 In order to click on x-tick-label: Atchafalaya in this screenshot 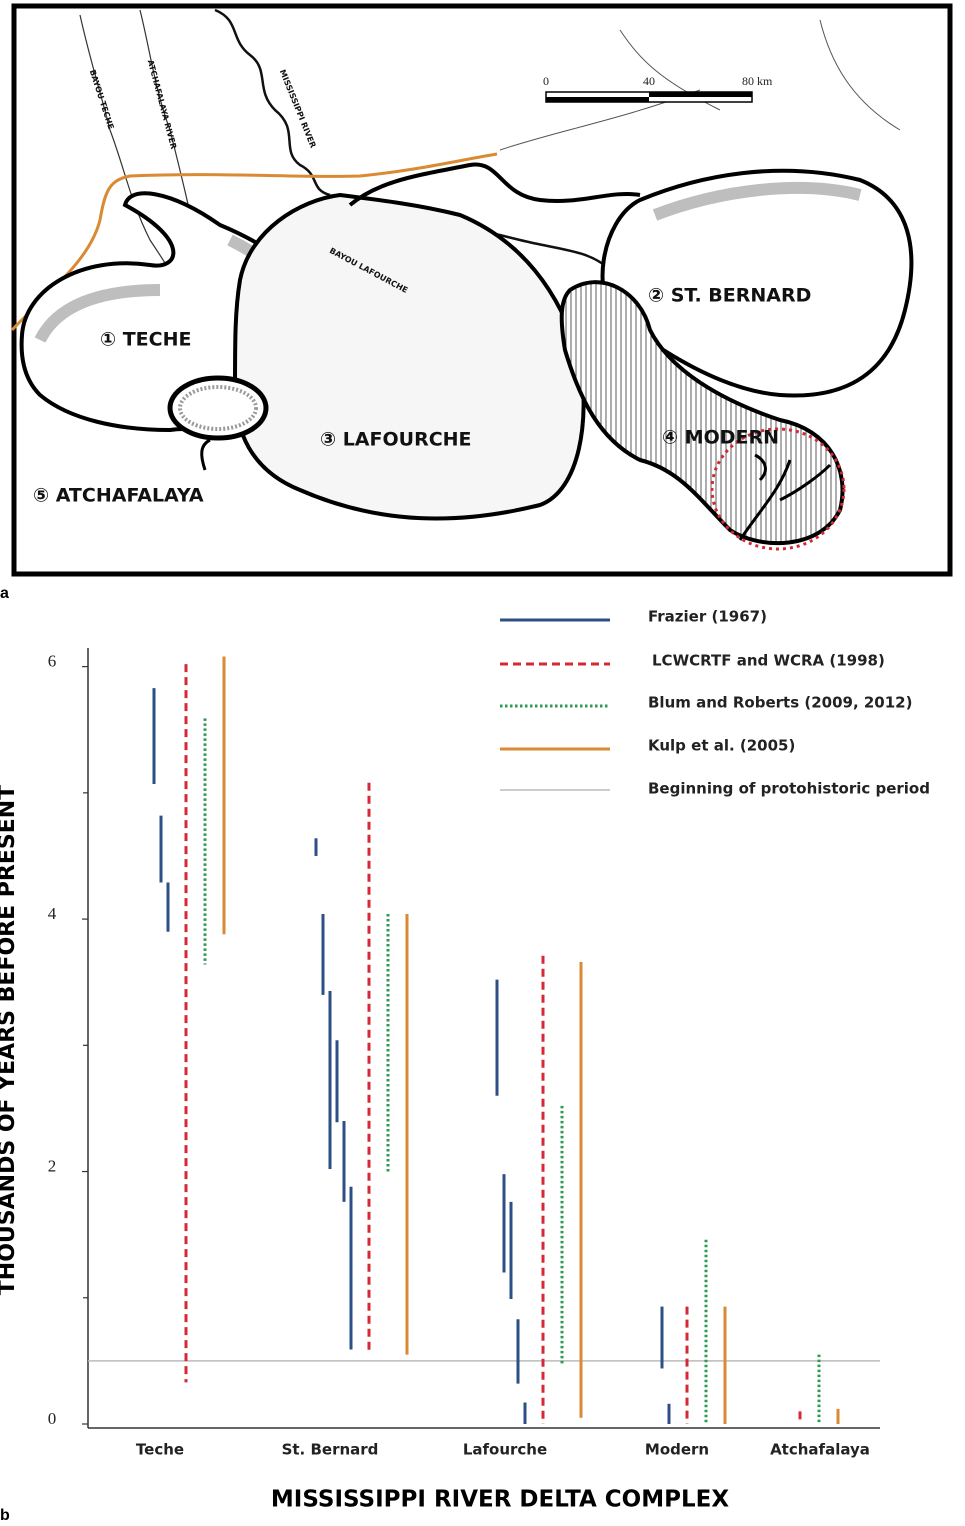, I will do `click(820, 1450)`.